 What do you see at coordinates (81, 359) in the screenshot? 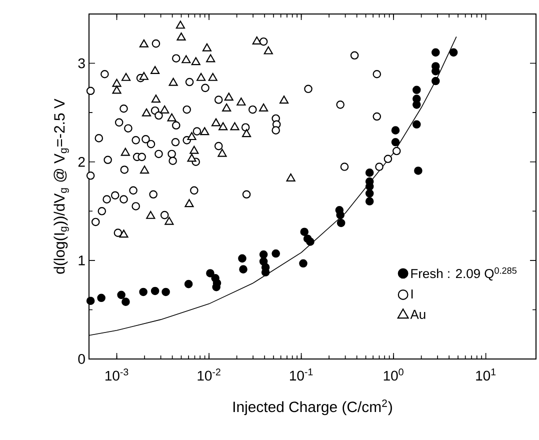
I see `y-tick-label: 0` at bounding box center [81, 359].